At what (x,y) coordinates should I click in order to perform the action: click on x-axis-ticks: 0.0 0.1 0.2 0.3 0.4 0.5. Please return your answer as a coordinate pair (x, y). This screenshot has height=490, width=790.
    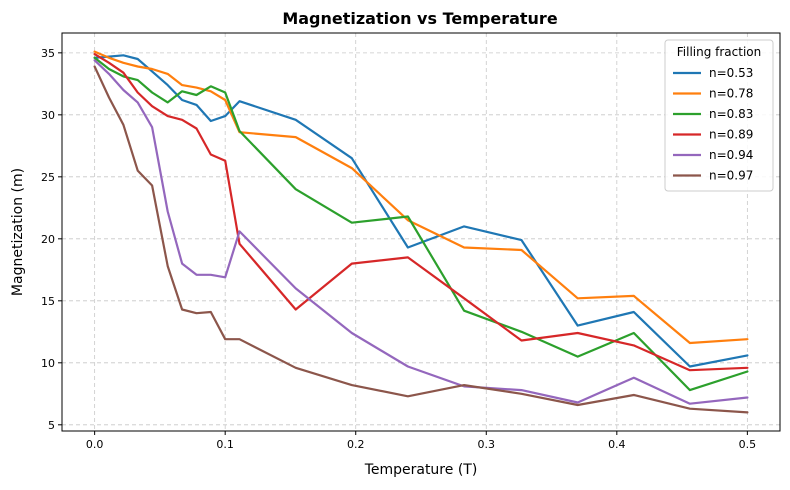
    Looking at the image, I should click on (421, 441).